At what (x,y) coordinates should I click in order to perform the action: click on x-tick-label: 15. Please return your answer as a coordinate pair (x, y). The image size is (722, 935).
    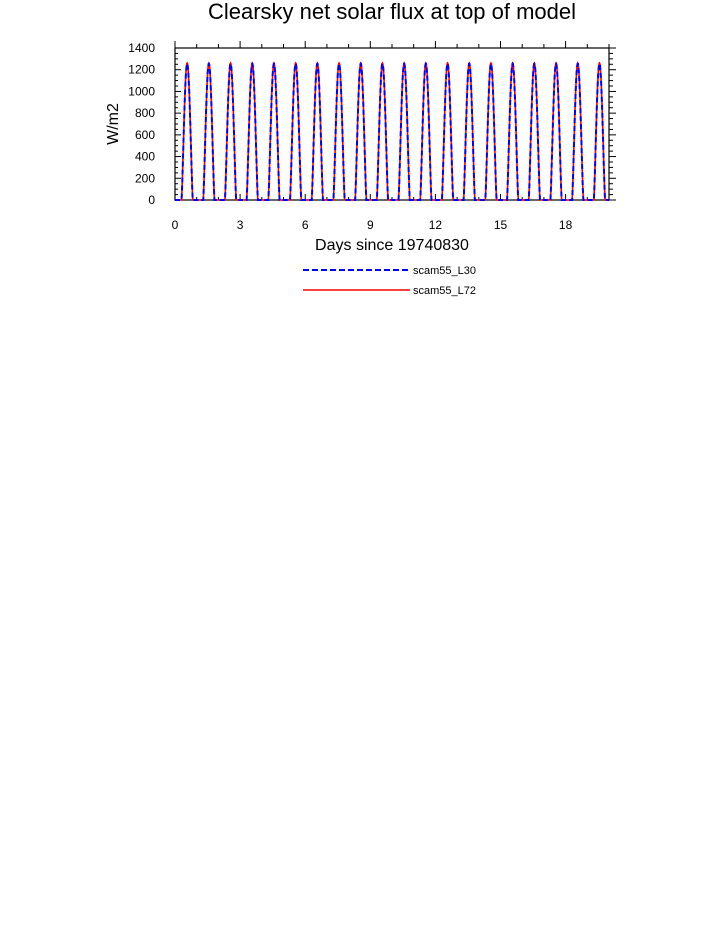
    Looking at the image, I should click on (501, 225).